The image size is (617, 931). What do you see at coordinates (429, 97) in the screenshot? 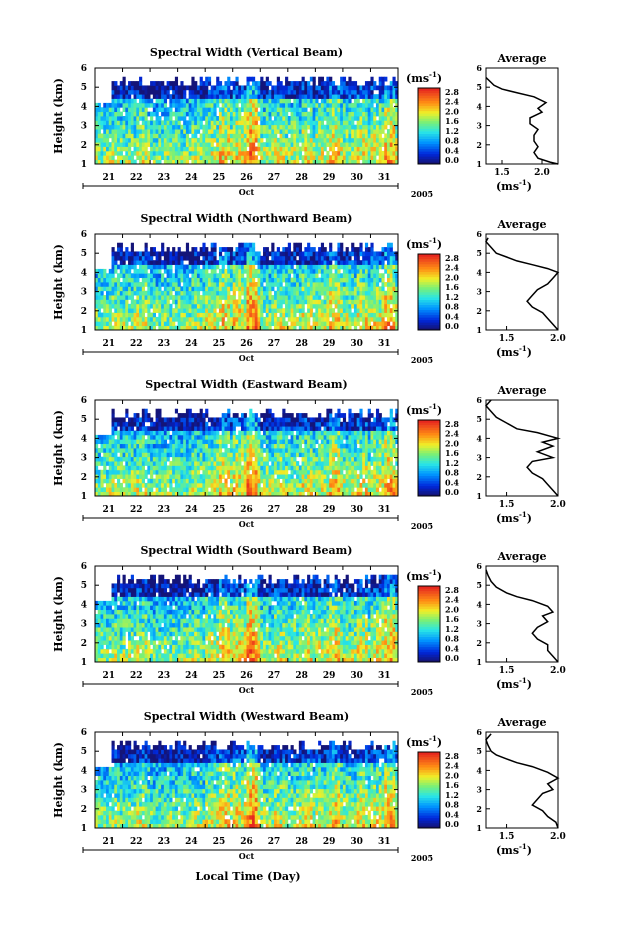
I see `colorbar-segment` at bounding box center [429, 97].